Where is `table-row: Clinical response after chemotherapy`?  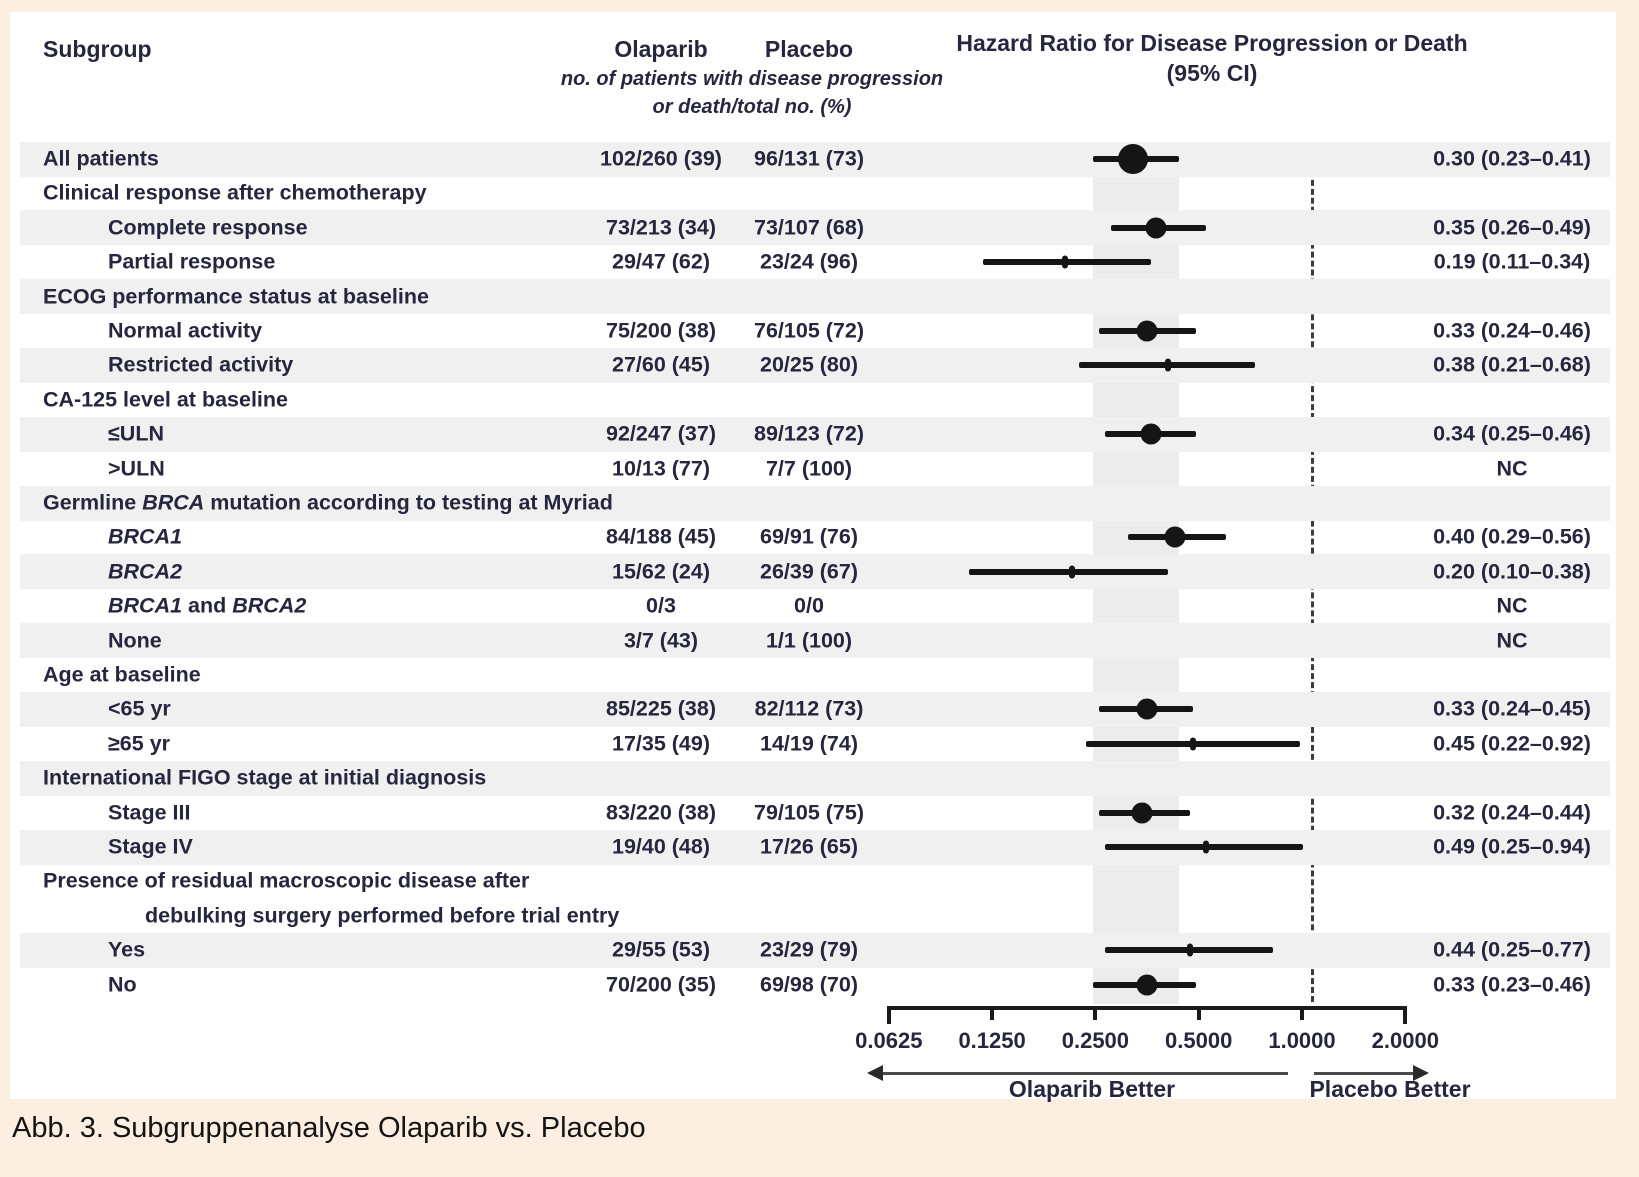 table-row: Clinical response after chemotherapy is located at coordinates (815, 193).